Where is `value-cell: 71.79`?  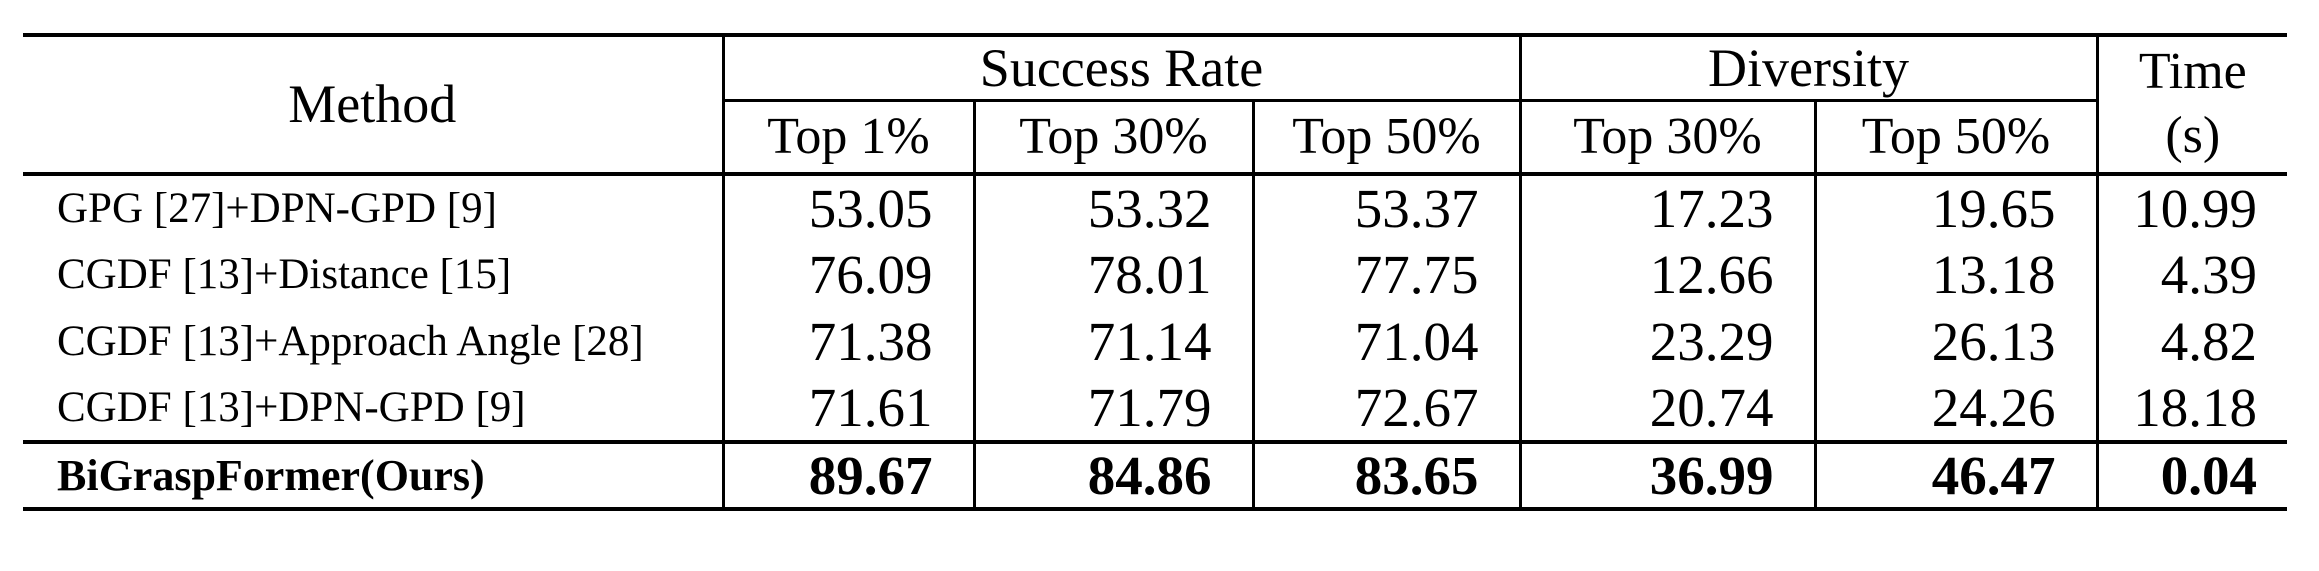
value-cell: 71.79 is located at coordinates (1114, 408).